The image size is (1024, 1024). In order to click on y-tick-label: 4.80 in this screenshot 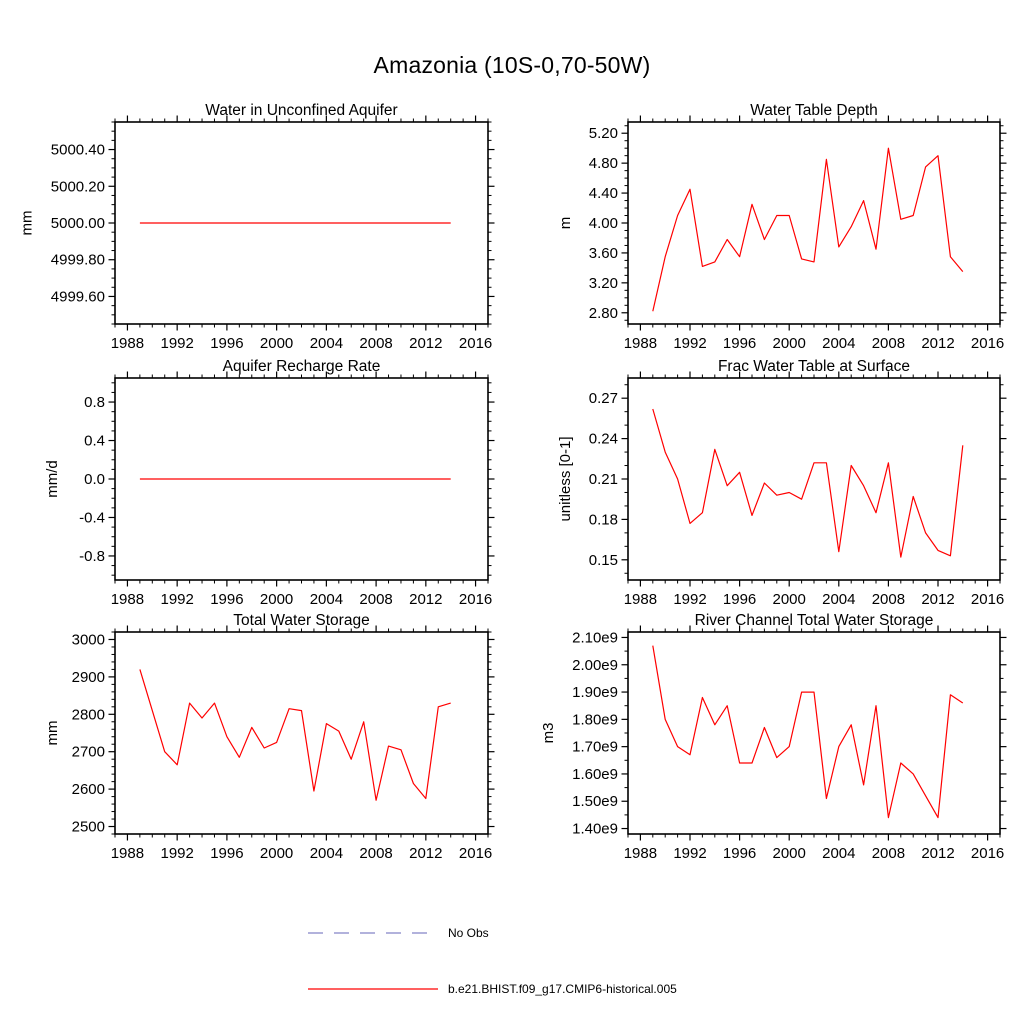, I will do `click(603, 163)`.